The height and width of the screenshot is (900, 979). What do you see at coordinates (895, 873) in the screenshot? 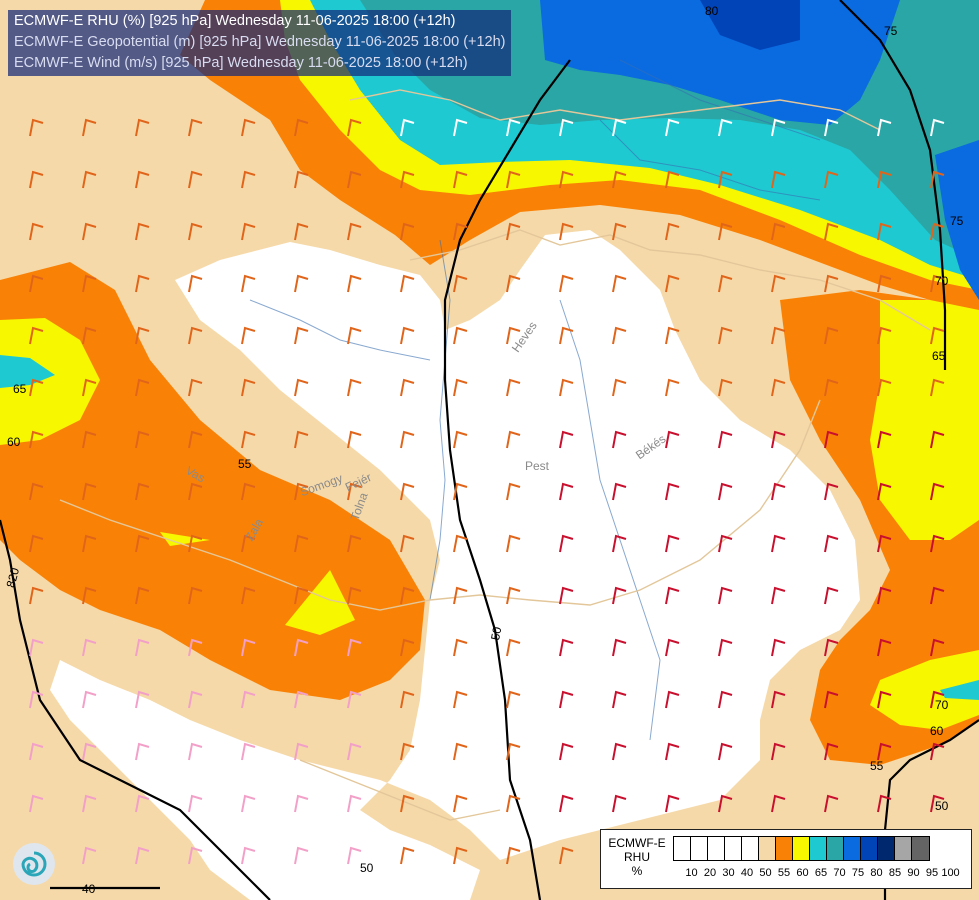
I see `legend-tick-label: 85` at bounding box center [895, 873].